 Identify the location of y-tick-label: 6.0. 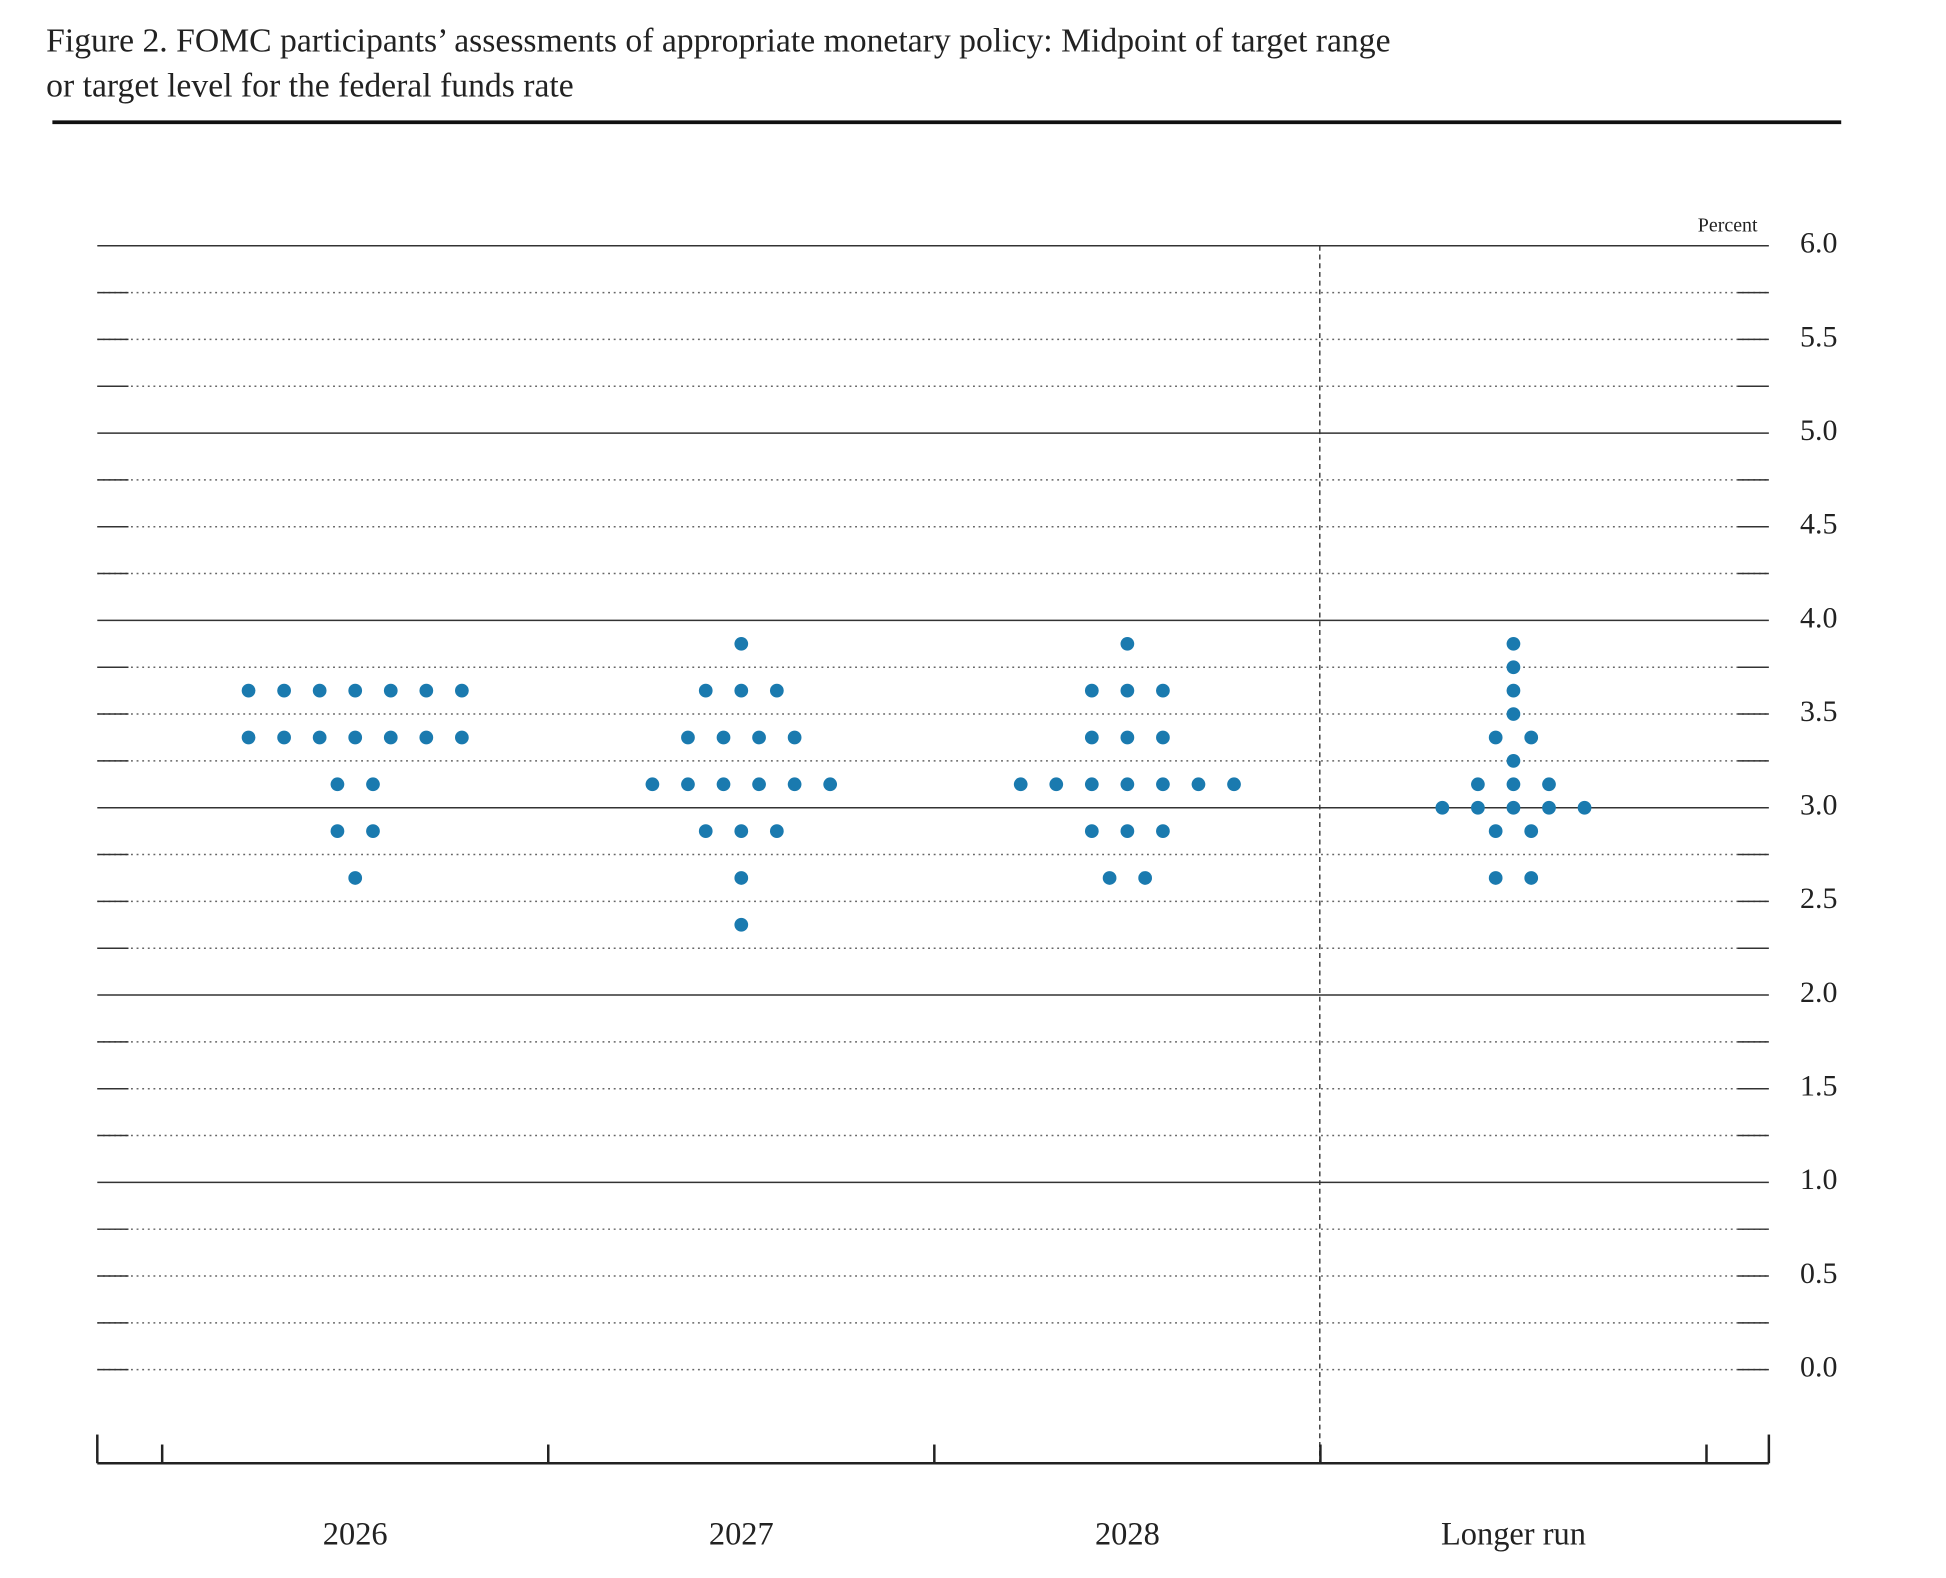
(1818, 243).